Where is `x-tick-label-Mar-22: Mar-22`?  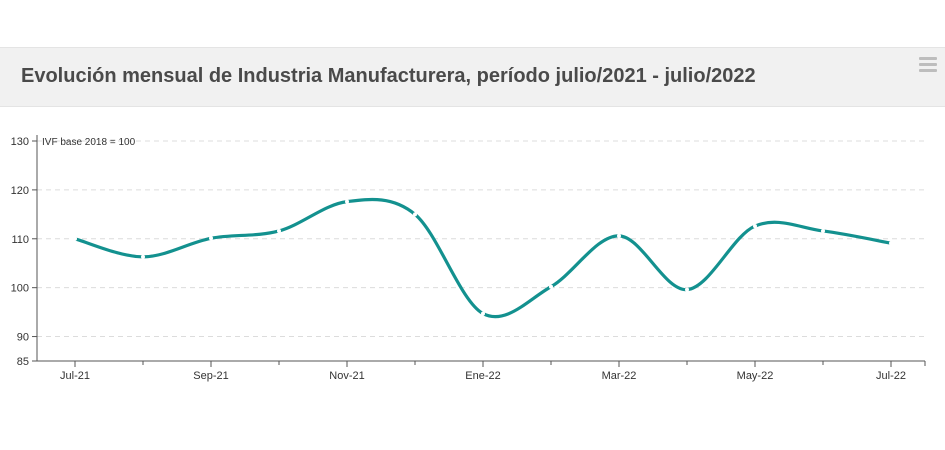 x-tick-label-Mar-22: Mar-22 is located at coordinates (619, 376).